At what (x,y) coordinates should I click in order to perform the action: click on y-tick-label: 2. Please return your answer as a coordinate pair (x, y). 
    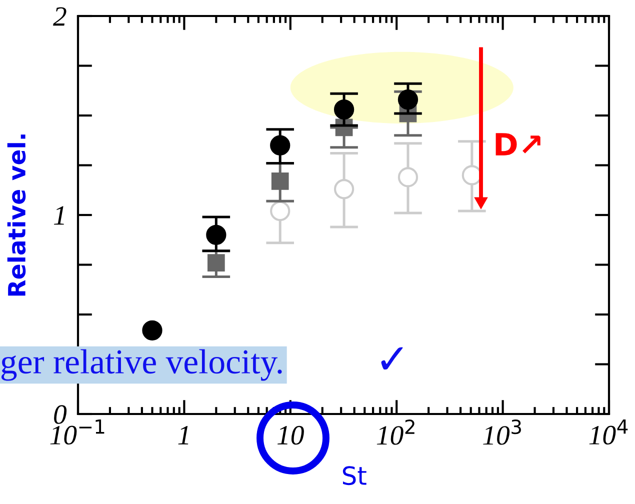
    Looking at the image, I should click on (59, 16).